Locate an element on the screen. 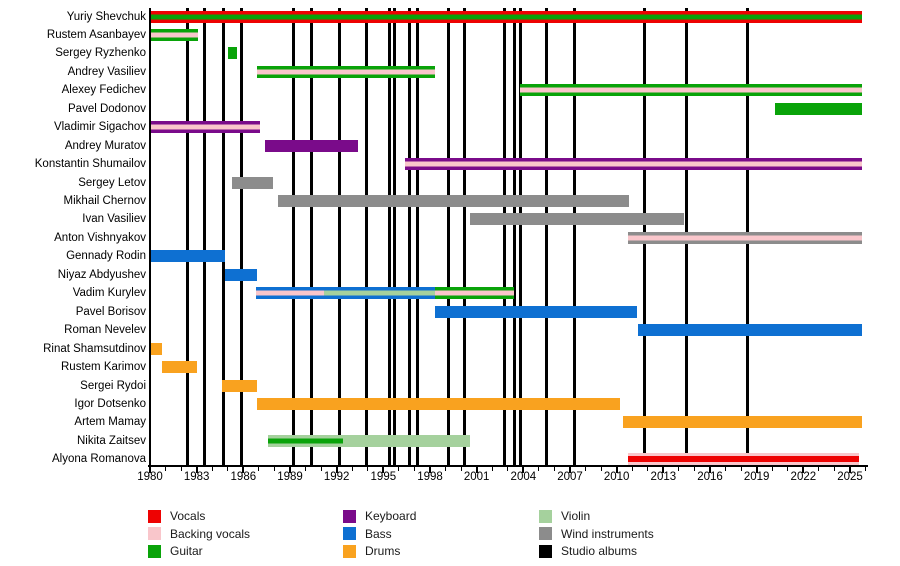  legend-label: Vocals is located at coordinates (188, 516).